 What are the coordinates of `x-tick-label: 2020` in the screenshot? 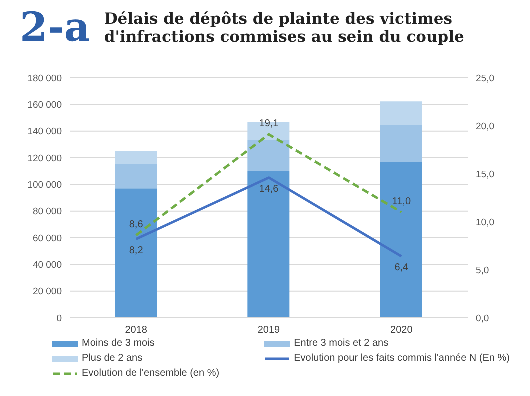 It's located at (402, 330).